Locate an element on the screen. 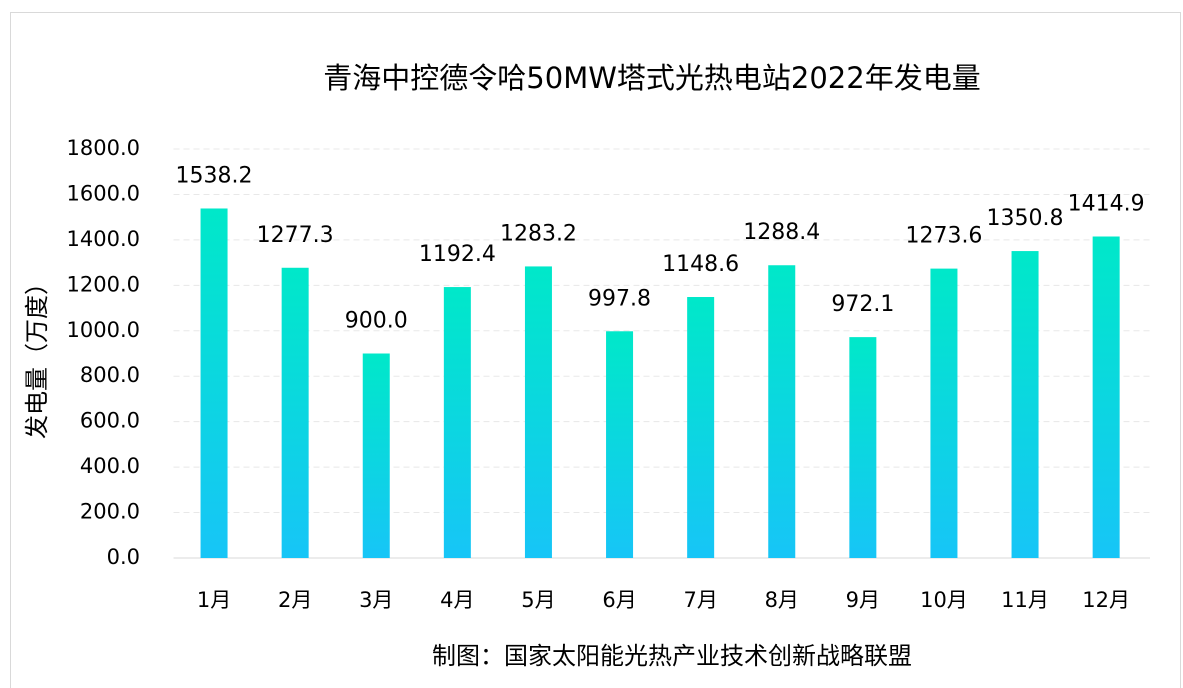 The width and height of the screenshot is (1183, 688). y-axis-label: 发电量（万度） is located at coordinates (37, 355).